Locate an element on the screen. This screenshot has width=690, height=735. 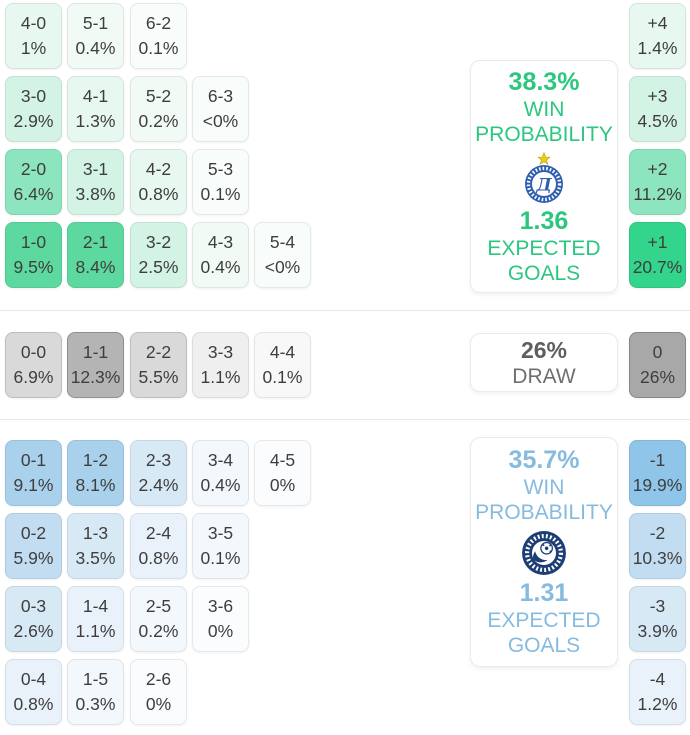
goal-diff-label: -4 is located at coordinates (657, 679).